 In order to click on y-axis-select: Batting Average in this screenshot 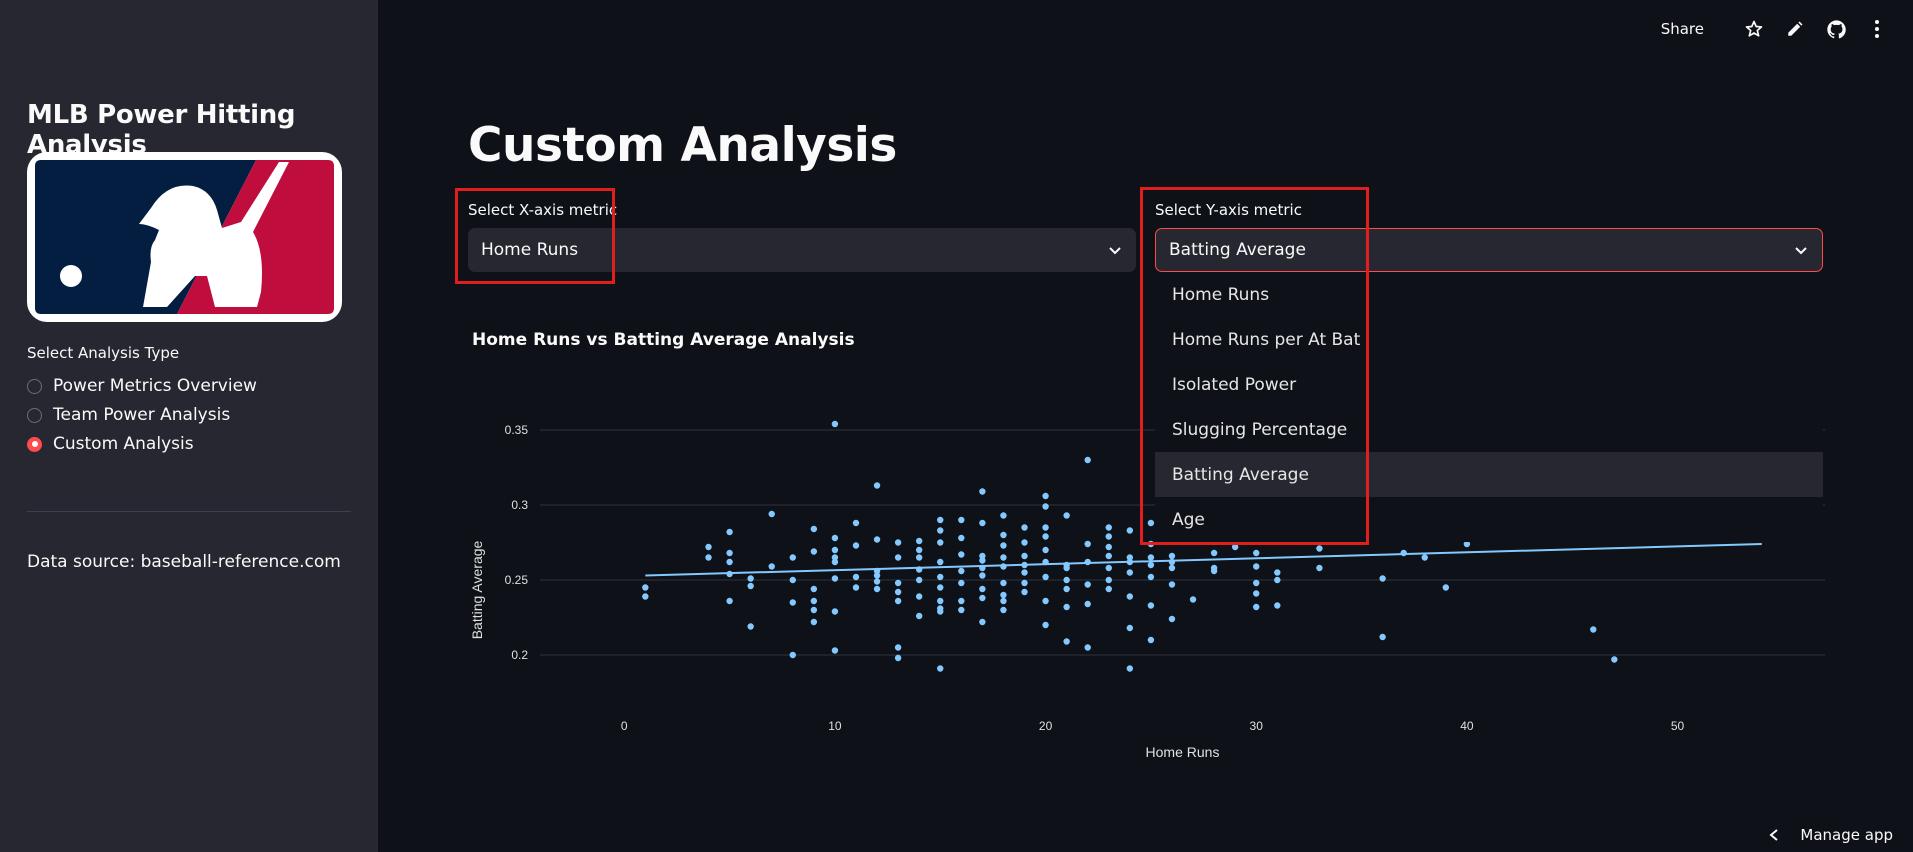, I will do `click(1489, 250)`.